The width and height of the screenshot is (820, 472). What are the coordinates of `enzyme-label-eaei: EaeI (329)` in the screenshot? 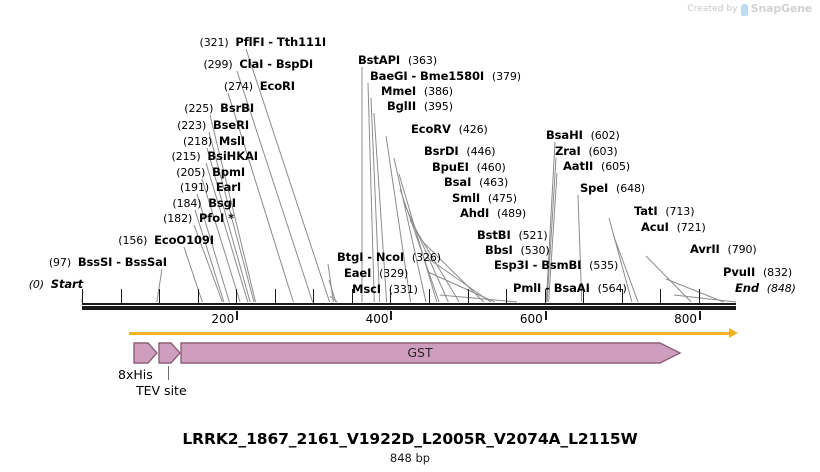 It's located at (376, 273).